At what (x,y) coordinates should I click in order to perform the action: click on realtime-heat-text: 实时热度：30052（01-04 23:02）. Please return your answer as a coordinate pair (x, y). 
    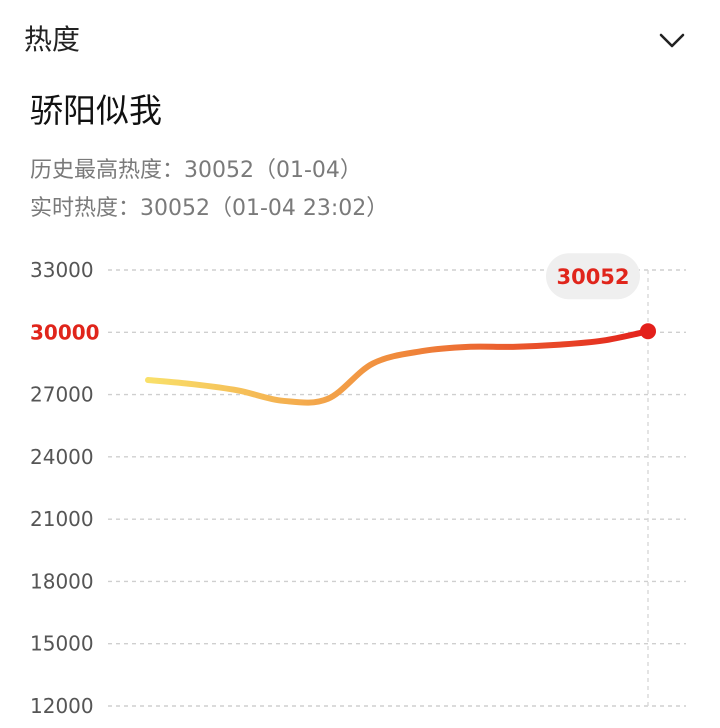
    Looking at the image, I should click on (209, 208).